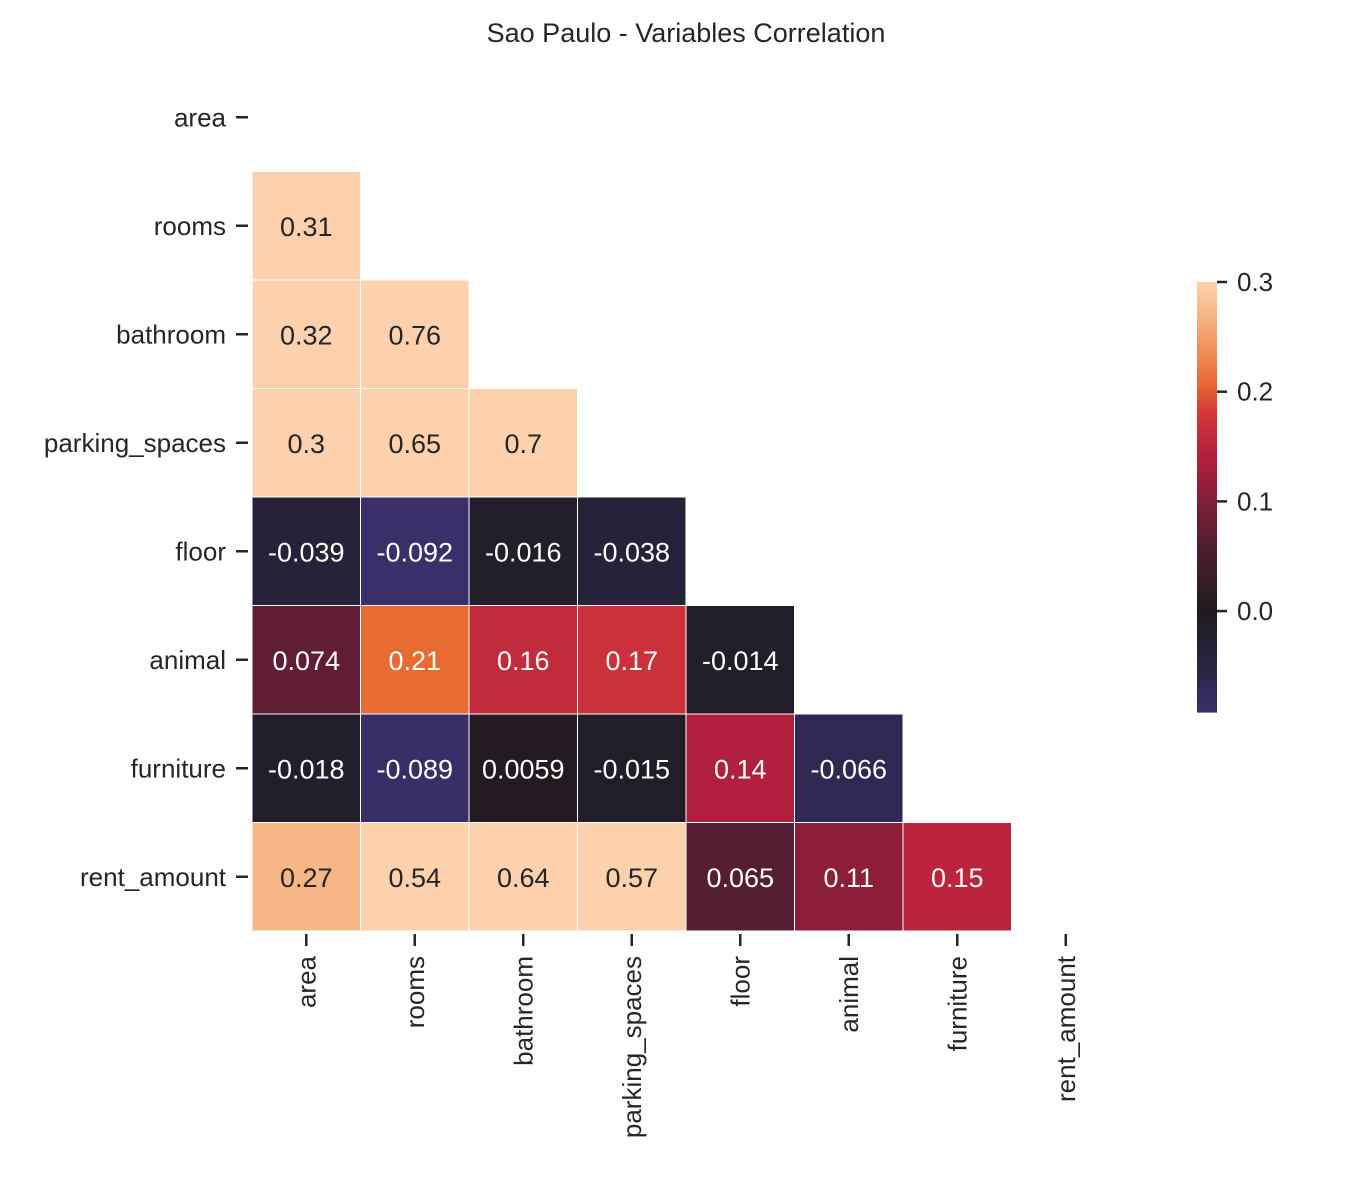 Image resolution: width=1372 pixels, height=1180 pixels. What do you see at coordinates (153, 877) in the screenshot?
I see `y-tick-label-rent_amount: rent_amount` at bounding box center [153, 877].